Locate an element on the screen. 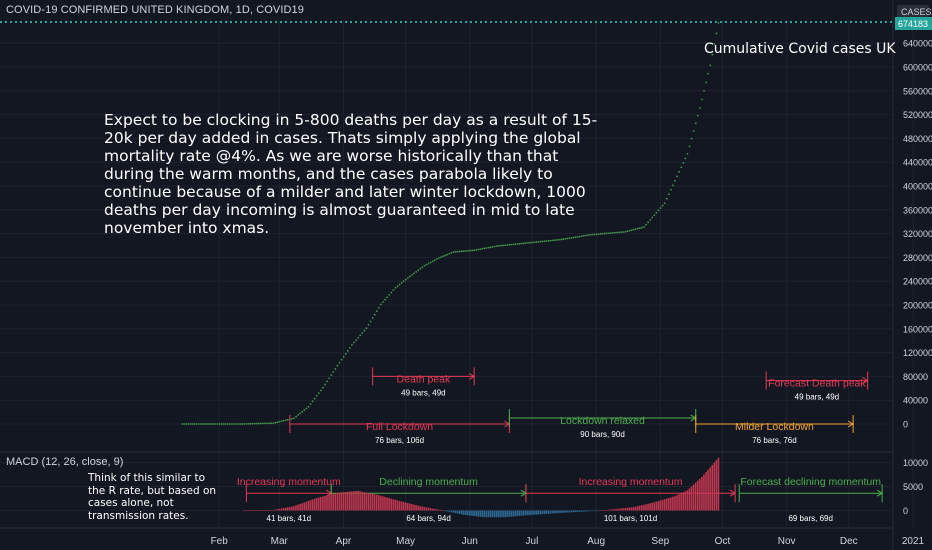 This screenshot has height=550, width=932. range-info-main-0: 49 bars, 49d is located at coordinates (423, 392).